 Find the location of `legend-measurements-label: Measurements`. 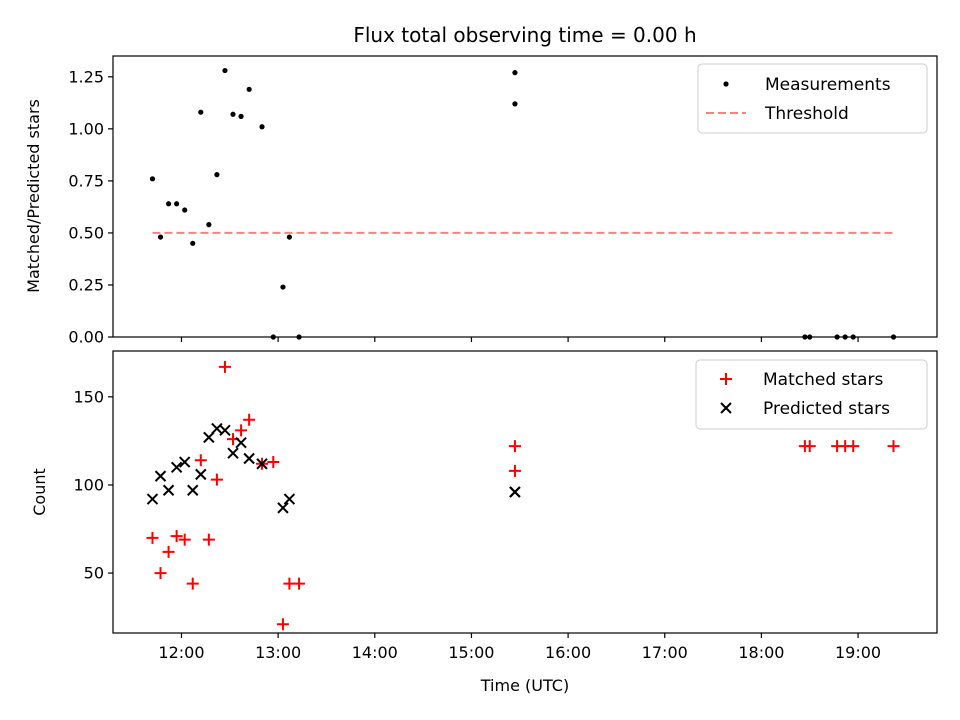

legend-measurements-label: Measurements is located at coordinates (828, 85).